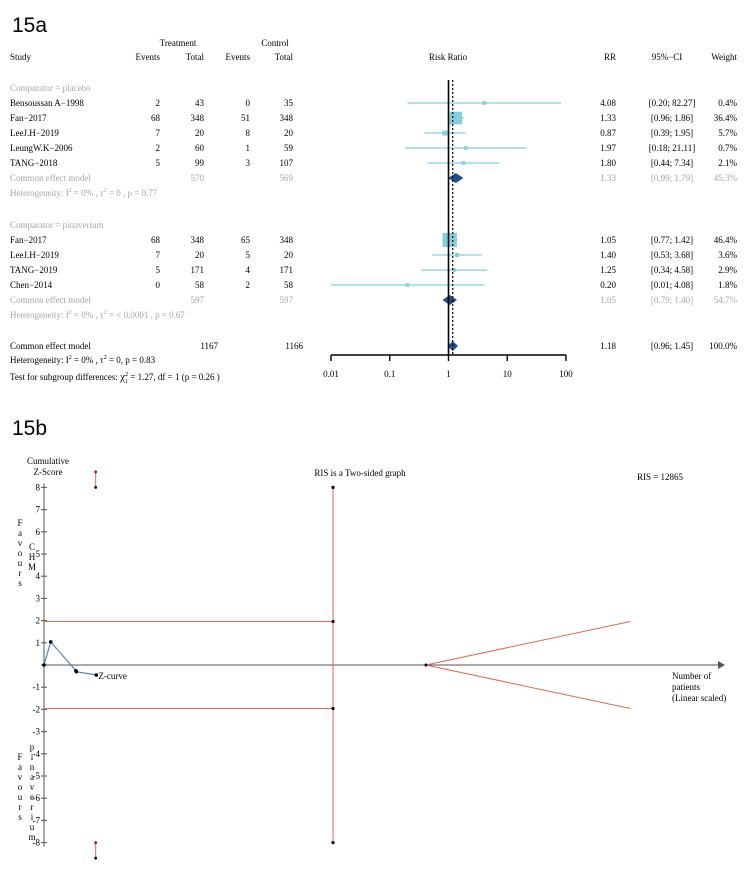  What do you see at coordinates (284, 57) in the screenshot?
I see `header-total-control: Total` at bounding box center [284, 57].